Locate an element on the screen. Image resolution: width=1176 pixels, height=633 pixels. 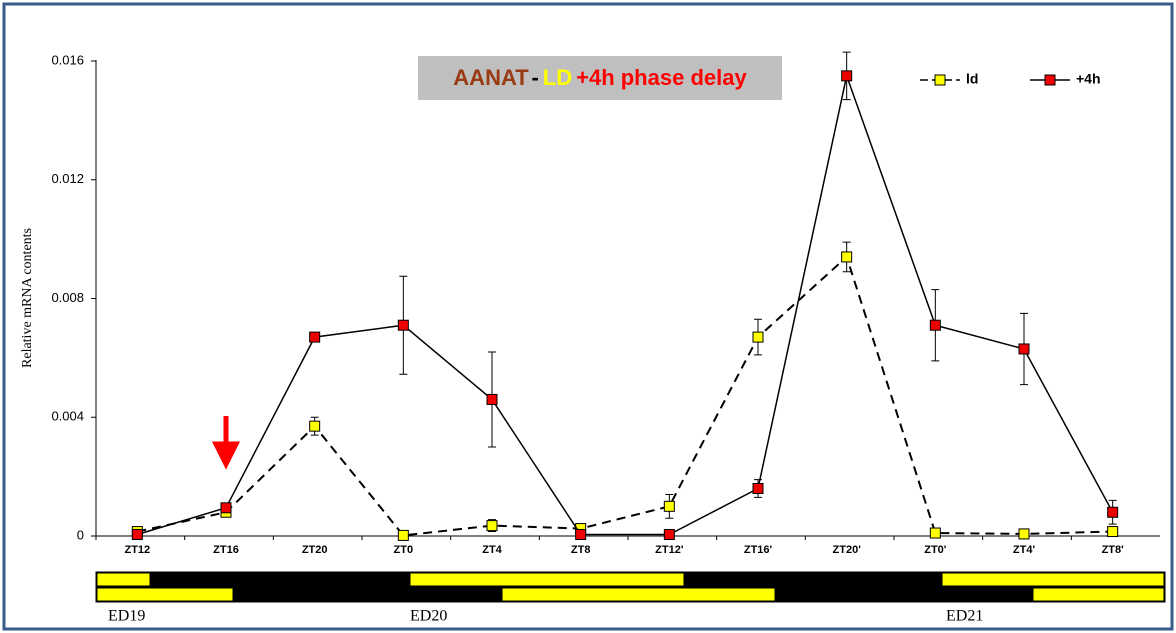
title-box is located at coordinates (600, 78).